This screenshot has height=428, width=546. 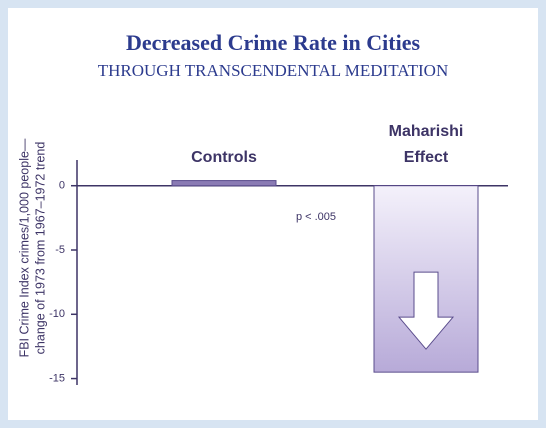 I want to click on y-tick-label: -5, so click(x=60, y=250).